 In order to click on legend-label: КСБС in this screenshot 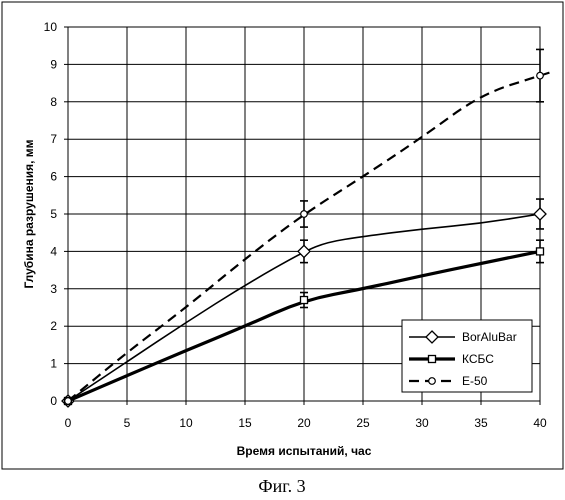, I will do `click(478, 359)`.